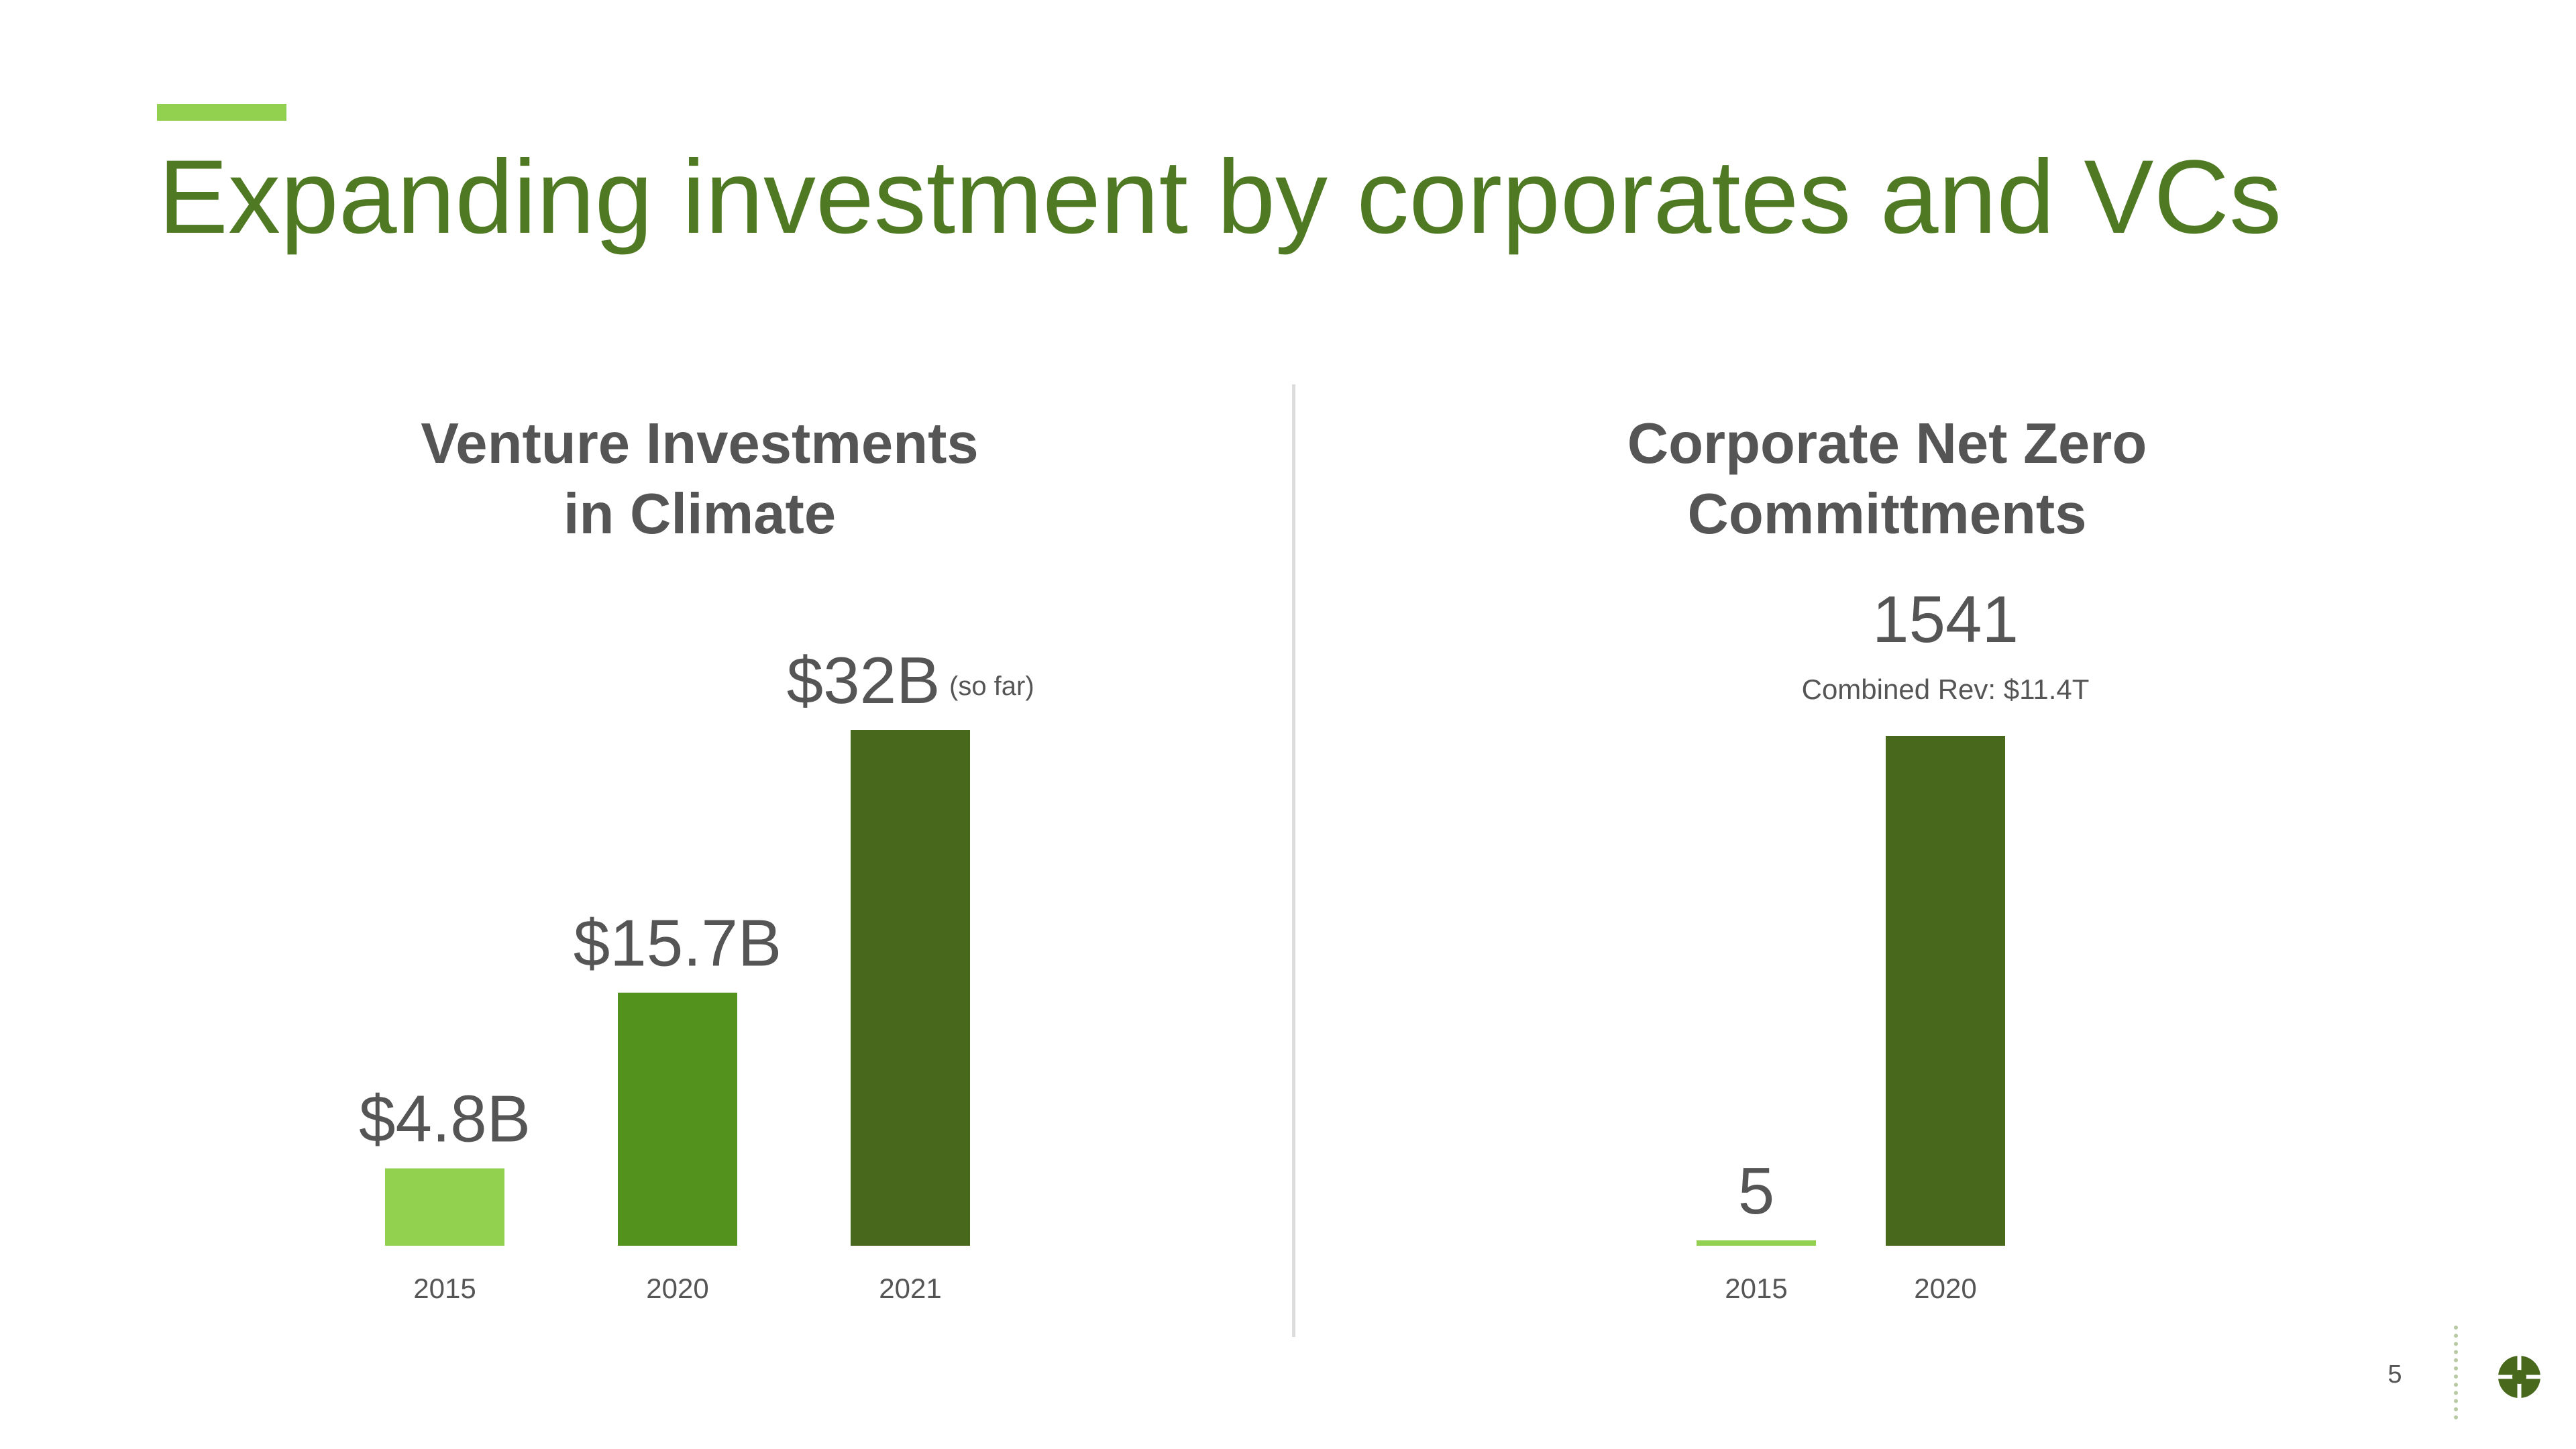  Describe the element at coordinates (221, 112) in the screenshot. I see `title-accent-bar` at that location.